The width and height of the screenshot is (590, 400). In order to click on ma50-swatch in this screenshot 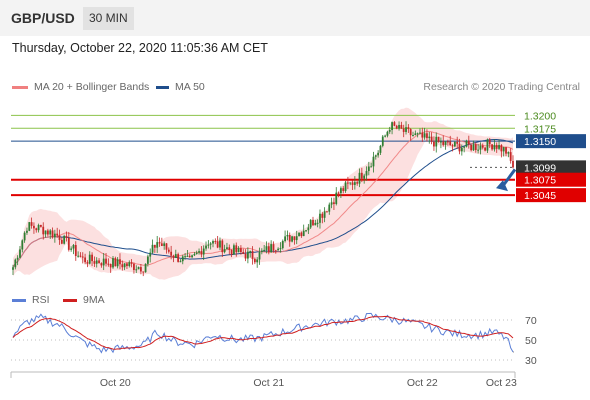, I will do `click(162, 87)`.